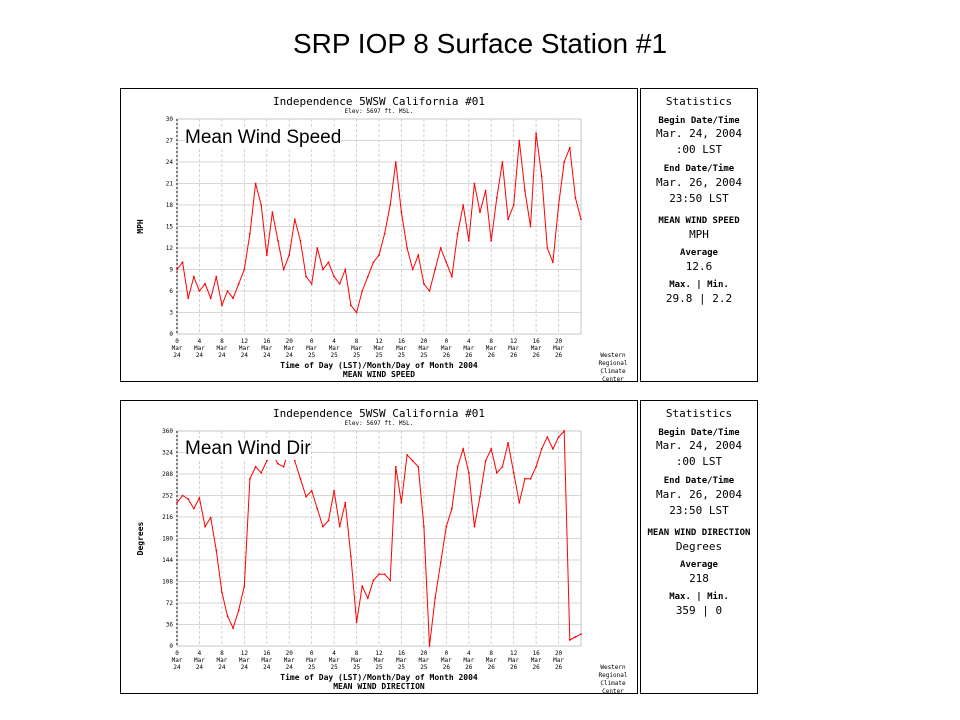 This screenshot has width=960, height=720. I want to click on maxmin-label: Max. | Min., so click(699, 285).